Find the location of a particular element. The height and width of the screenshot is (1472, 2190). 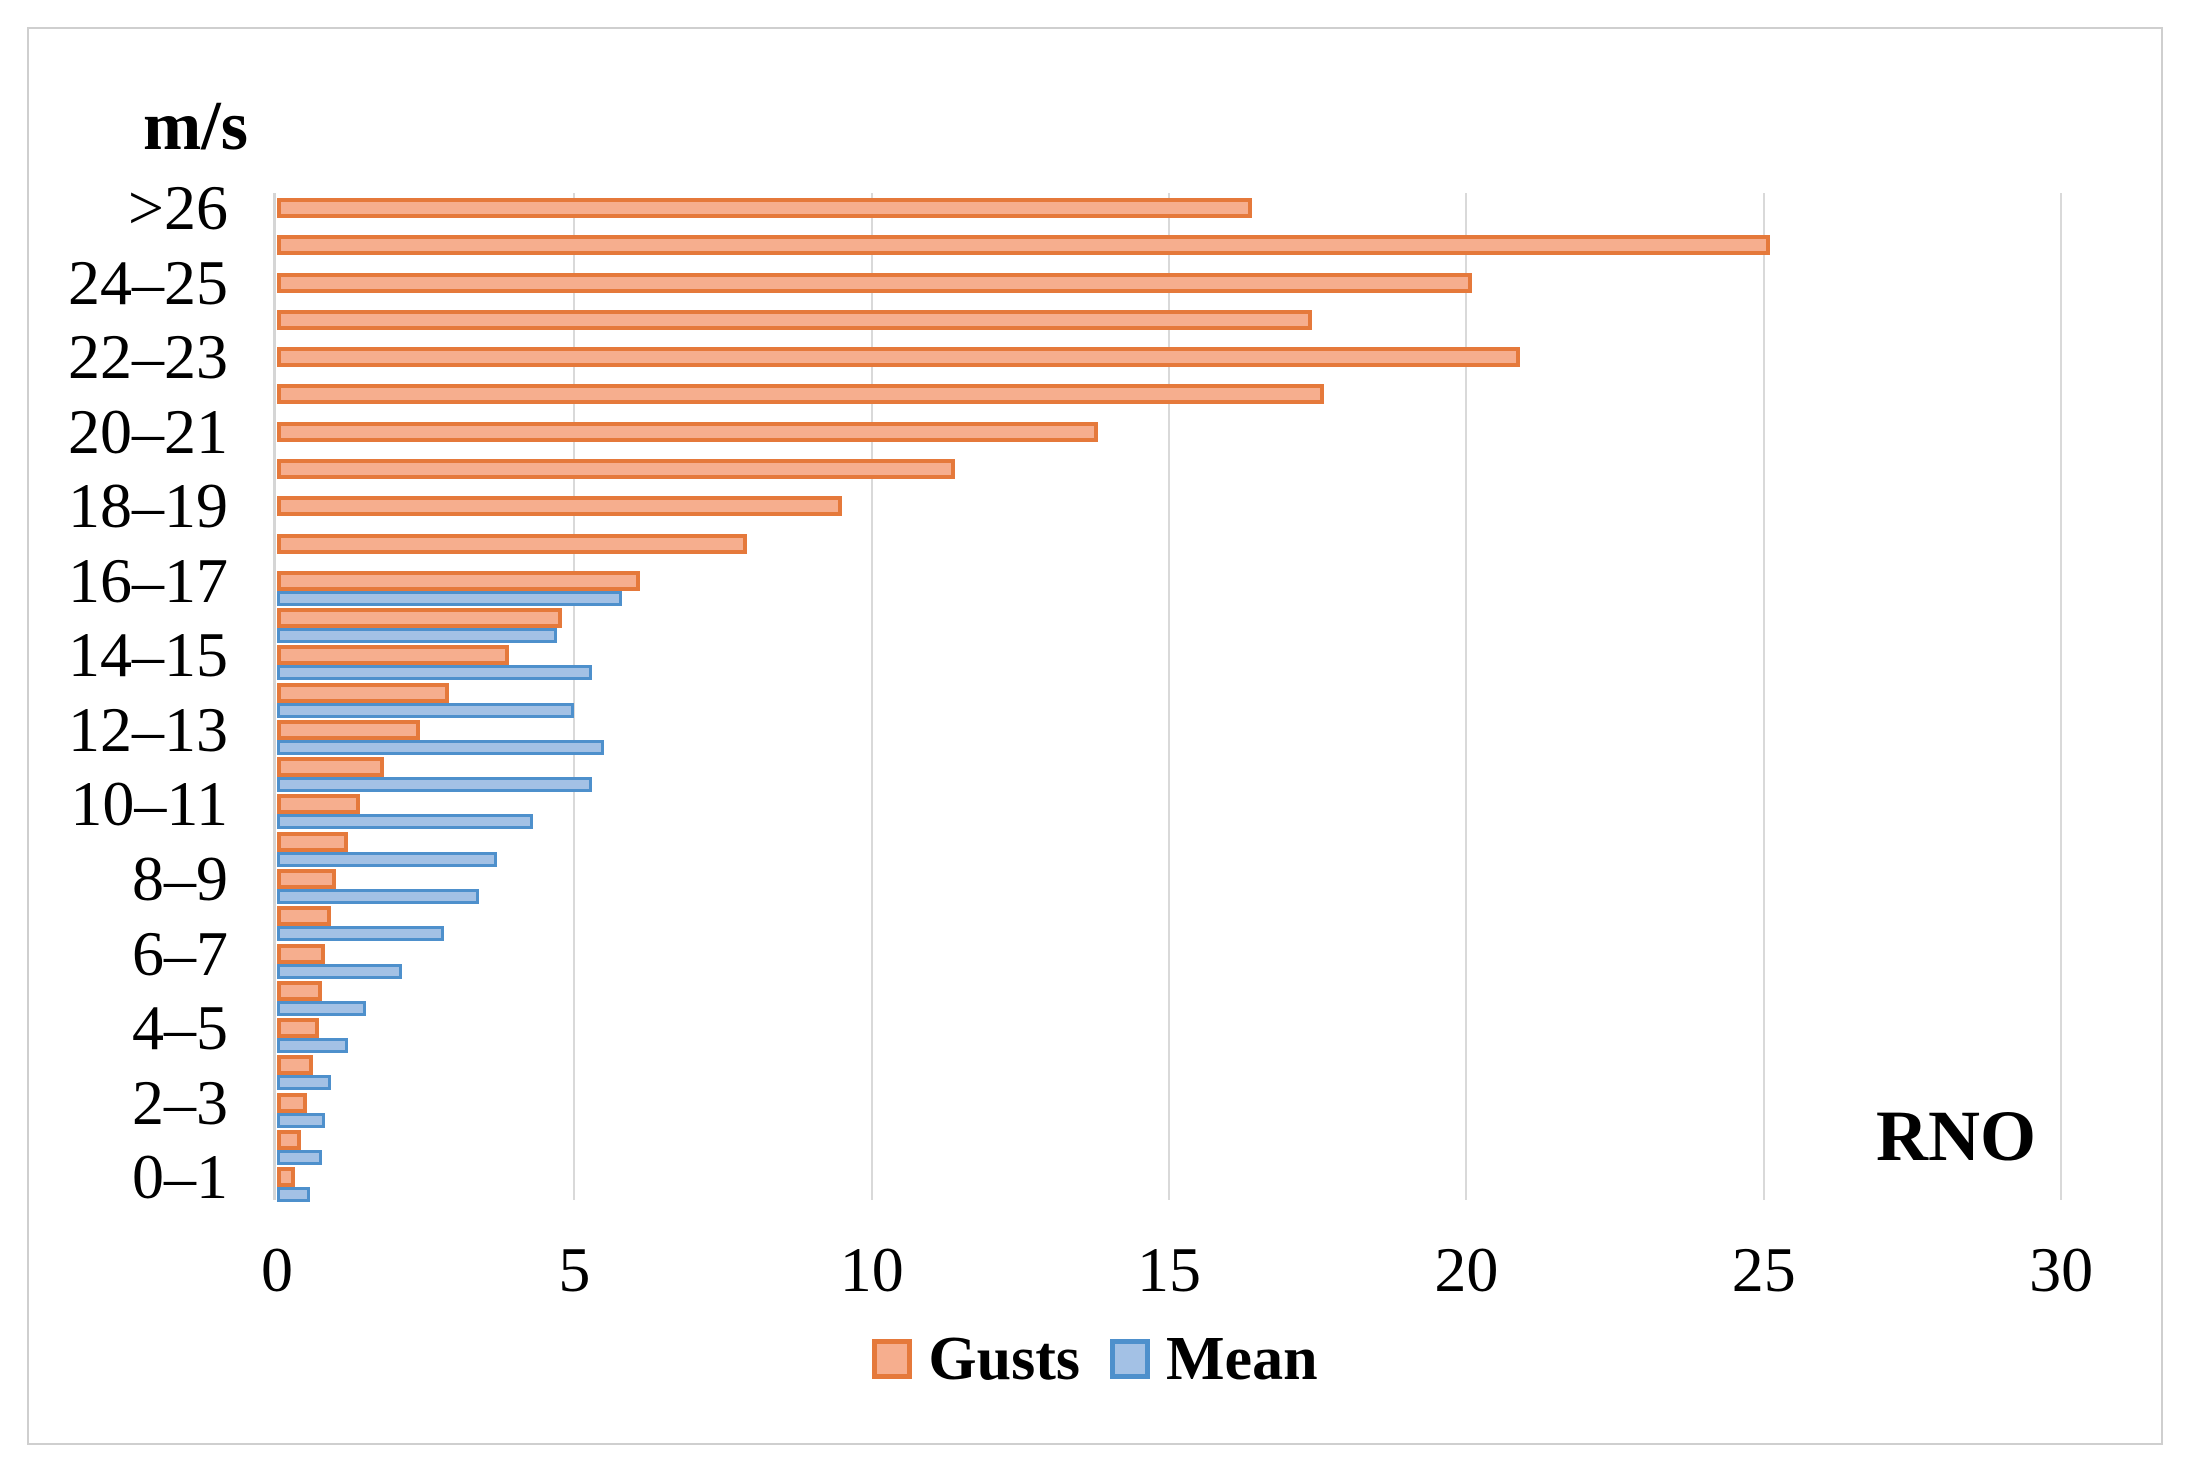

y-tick-label: 10–11 is located at coordinates (149, 804).